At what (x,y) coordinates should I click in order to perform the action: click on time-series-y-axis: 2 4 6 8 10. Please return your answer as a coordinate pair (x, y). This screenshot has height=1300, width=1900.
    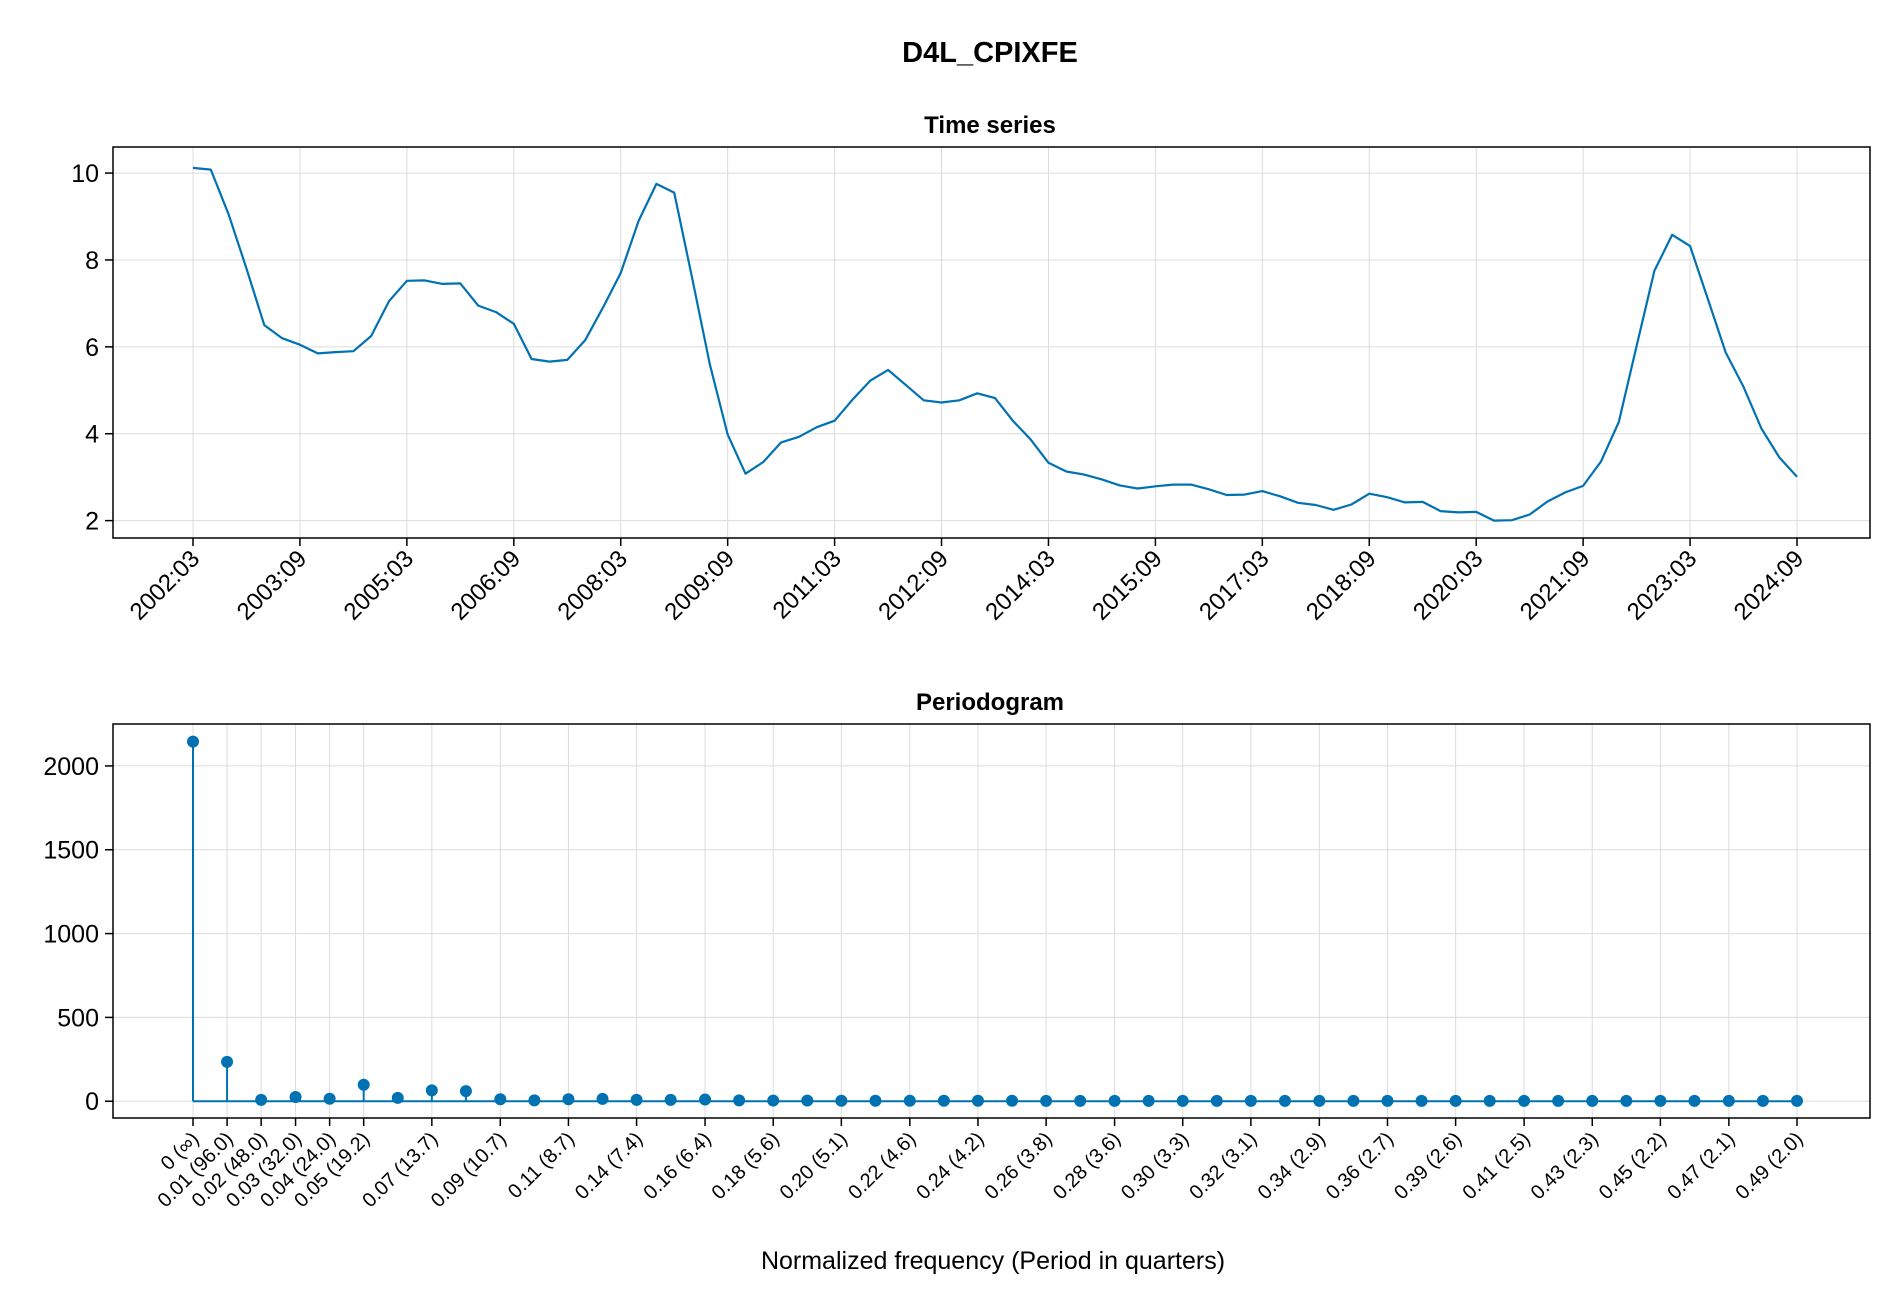
    Looking at the image, I should click on (92, 348).